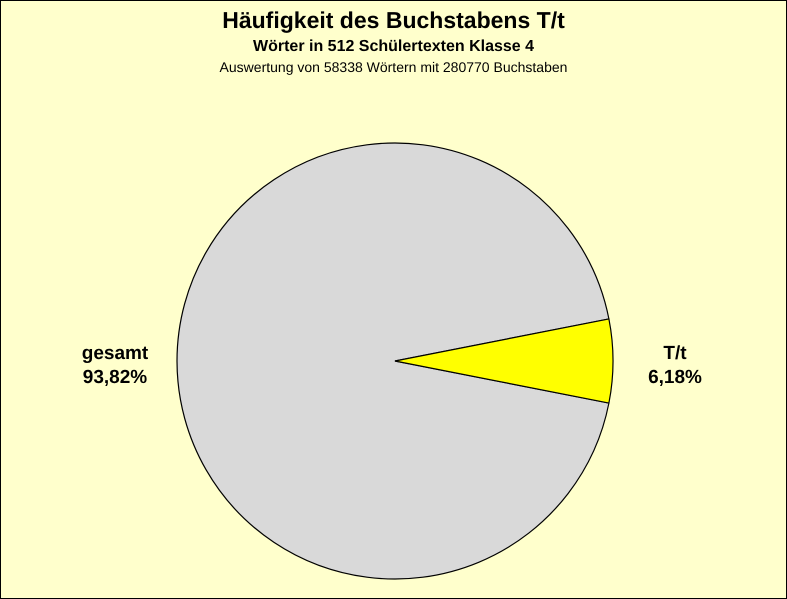  What do you see at coordinates (675, 353) in the screenshot?
I see `slice-label: T/t` at bounding box center [675, 353].